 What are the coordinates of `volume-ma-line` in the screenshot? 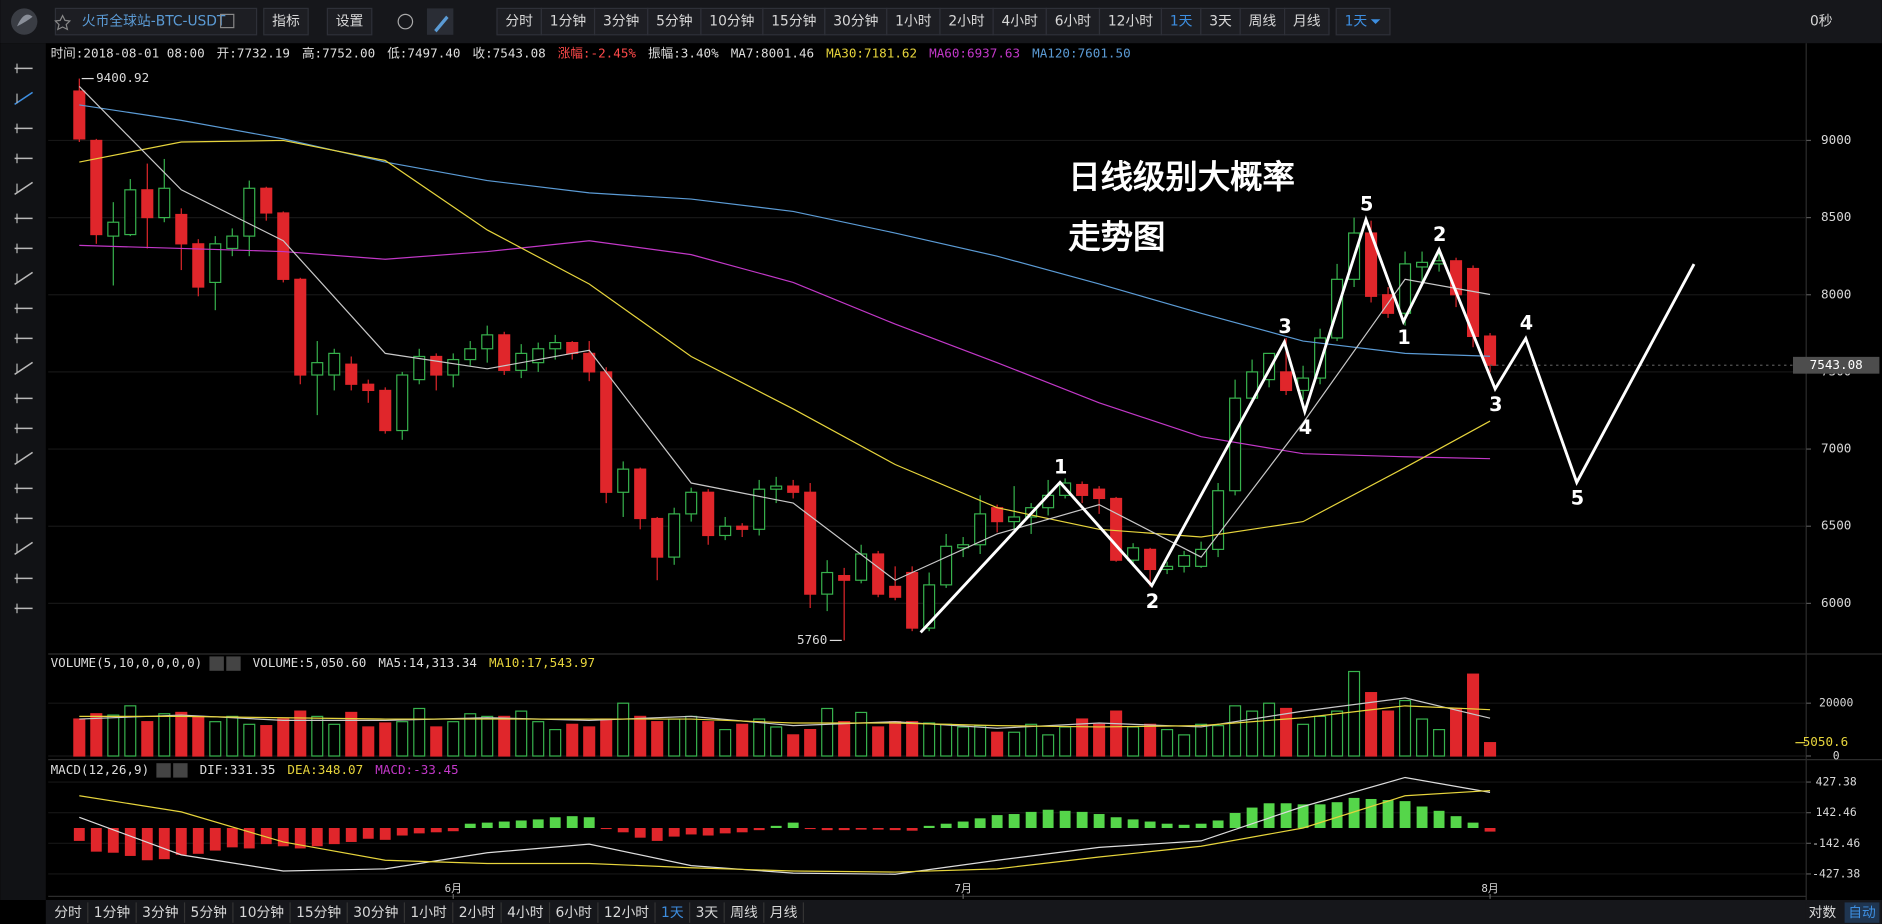 It's located at (785, 713).